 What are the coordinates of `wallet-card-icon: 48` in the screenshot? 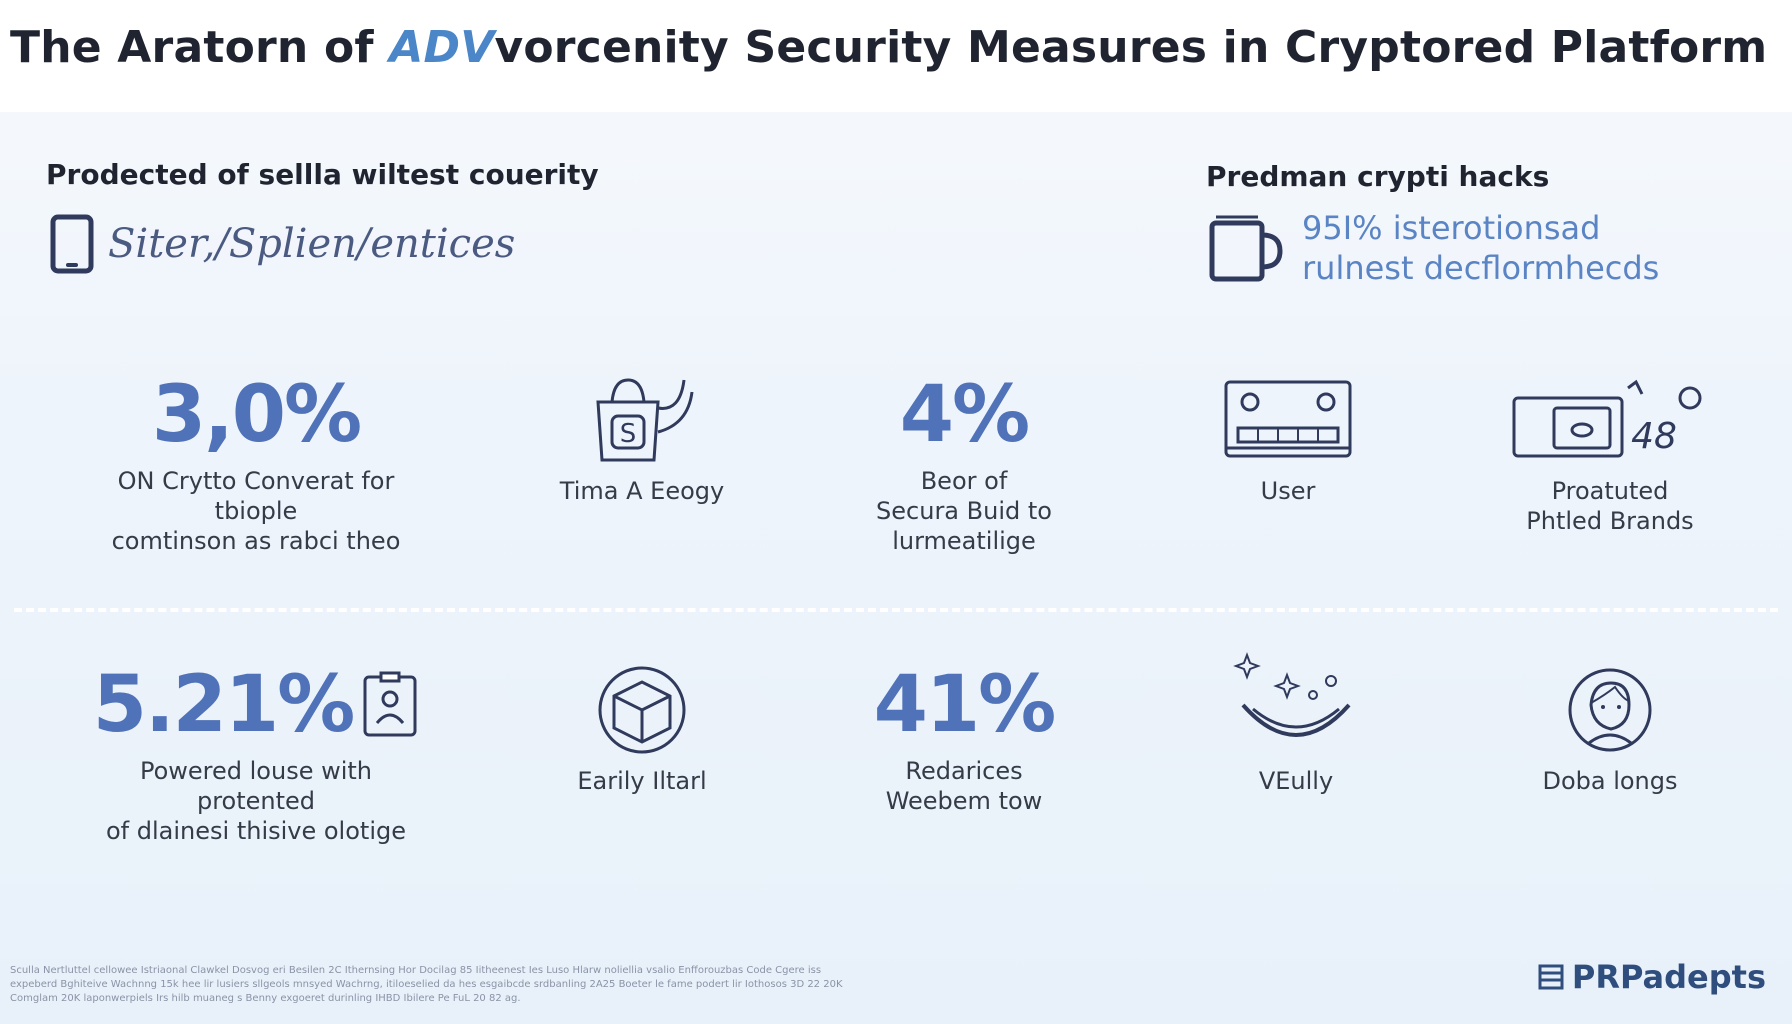 It's located at (1610, 420).